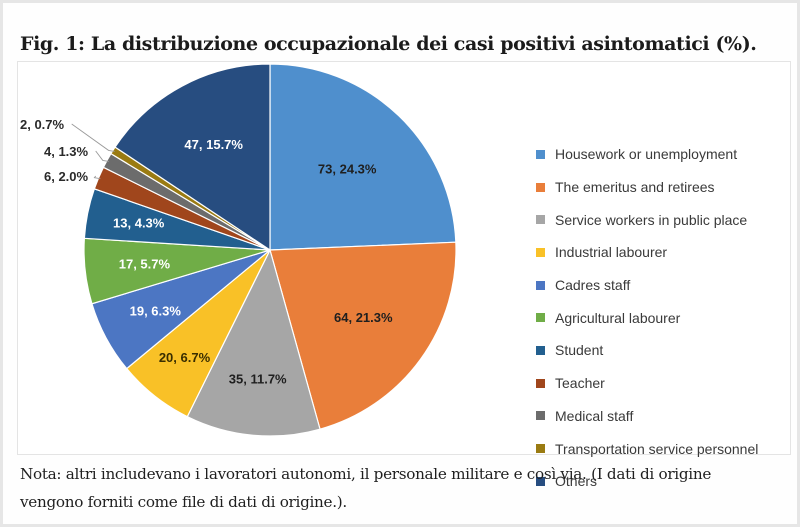 The height and width of the screenshot is (527, 800). Describe the element at coordinates (363, 157) in the screenshot. I see `pie-slice-housework-or-unemployment` at that location.